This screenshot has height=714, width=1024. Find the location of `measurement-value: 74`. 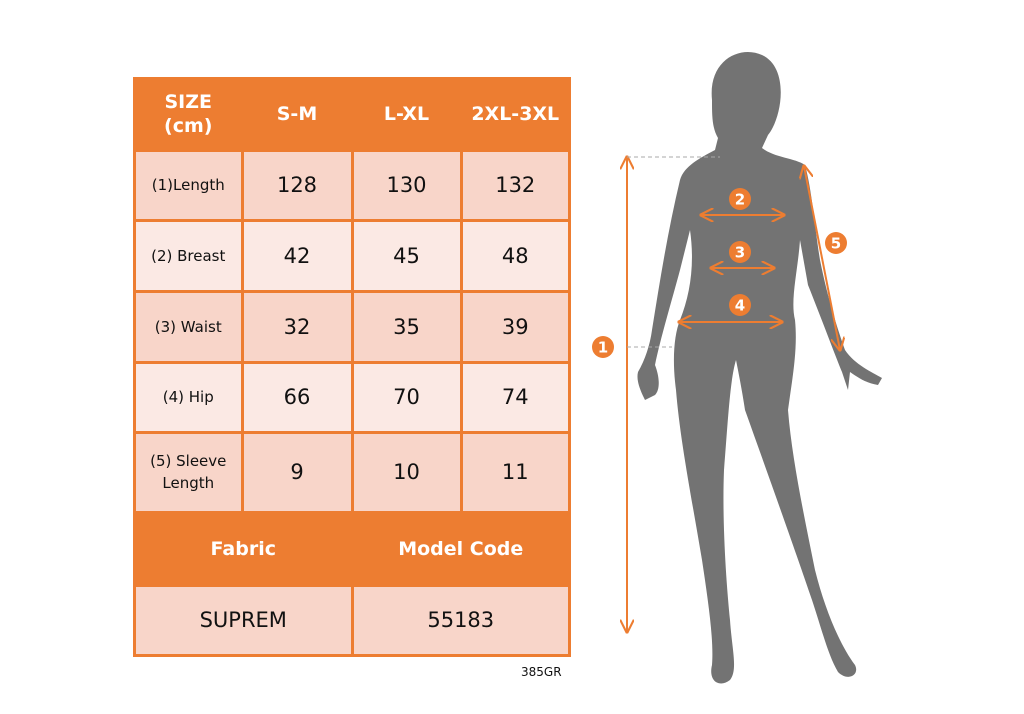

measurement-value: 74 is located at coordinates (515, 397).